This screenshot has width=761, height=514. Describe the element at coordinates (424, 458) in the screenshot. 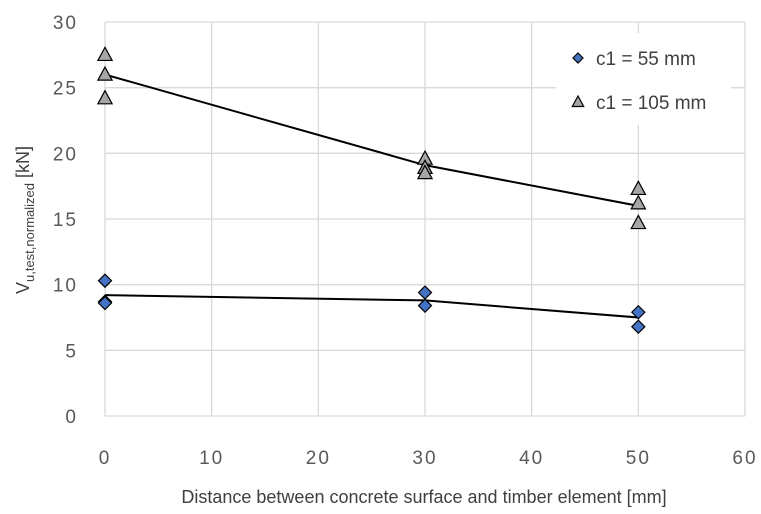

I see `x-tick-label: 30` at that location.